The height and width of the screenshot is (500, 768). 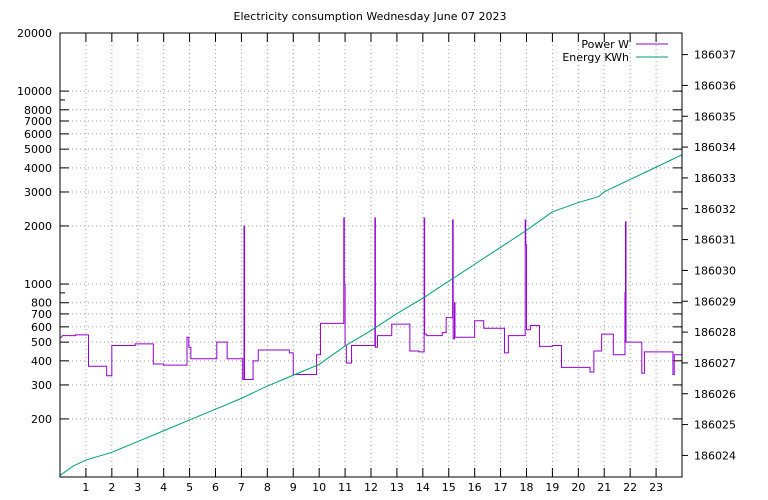 What do you see at coordinates (715, 301) in the screenshot?
I see `y2-tick-label: 186029` at bounding box center [715, 301].